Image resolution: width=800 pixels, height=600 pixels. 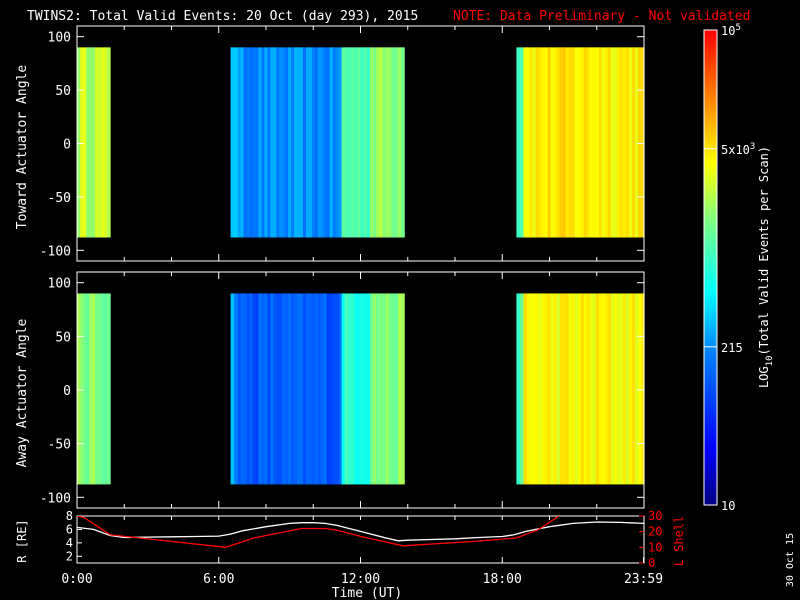 What do you see at coordinates (22, 540) in the screenshot?
I see `orbit-r-axis-label: R [RE]` at bounding box center [22, 540].